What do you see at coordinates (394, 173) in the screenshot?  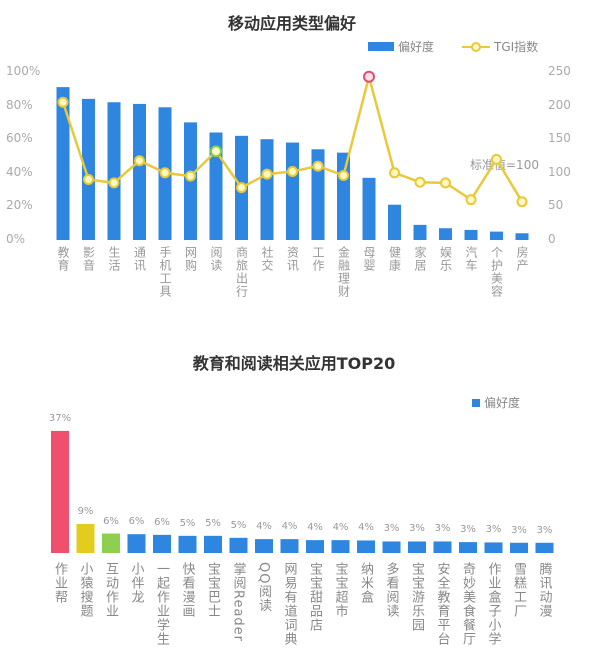 I see `tgi-point-健康` at bounding box center [394, 173].